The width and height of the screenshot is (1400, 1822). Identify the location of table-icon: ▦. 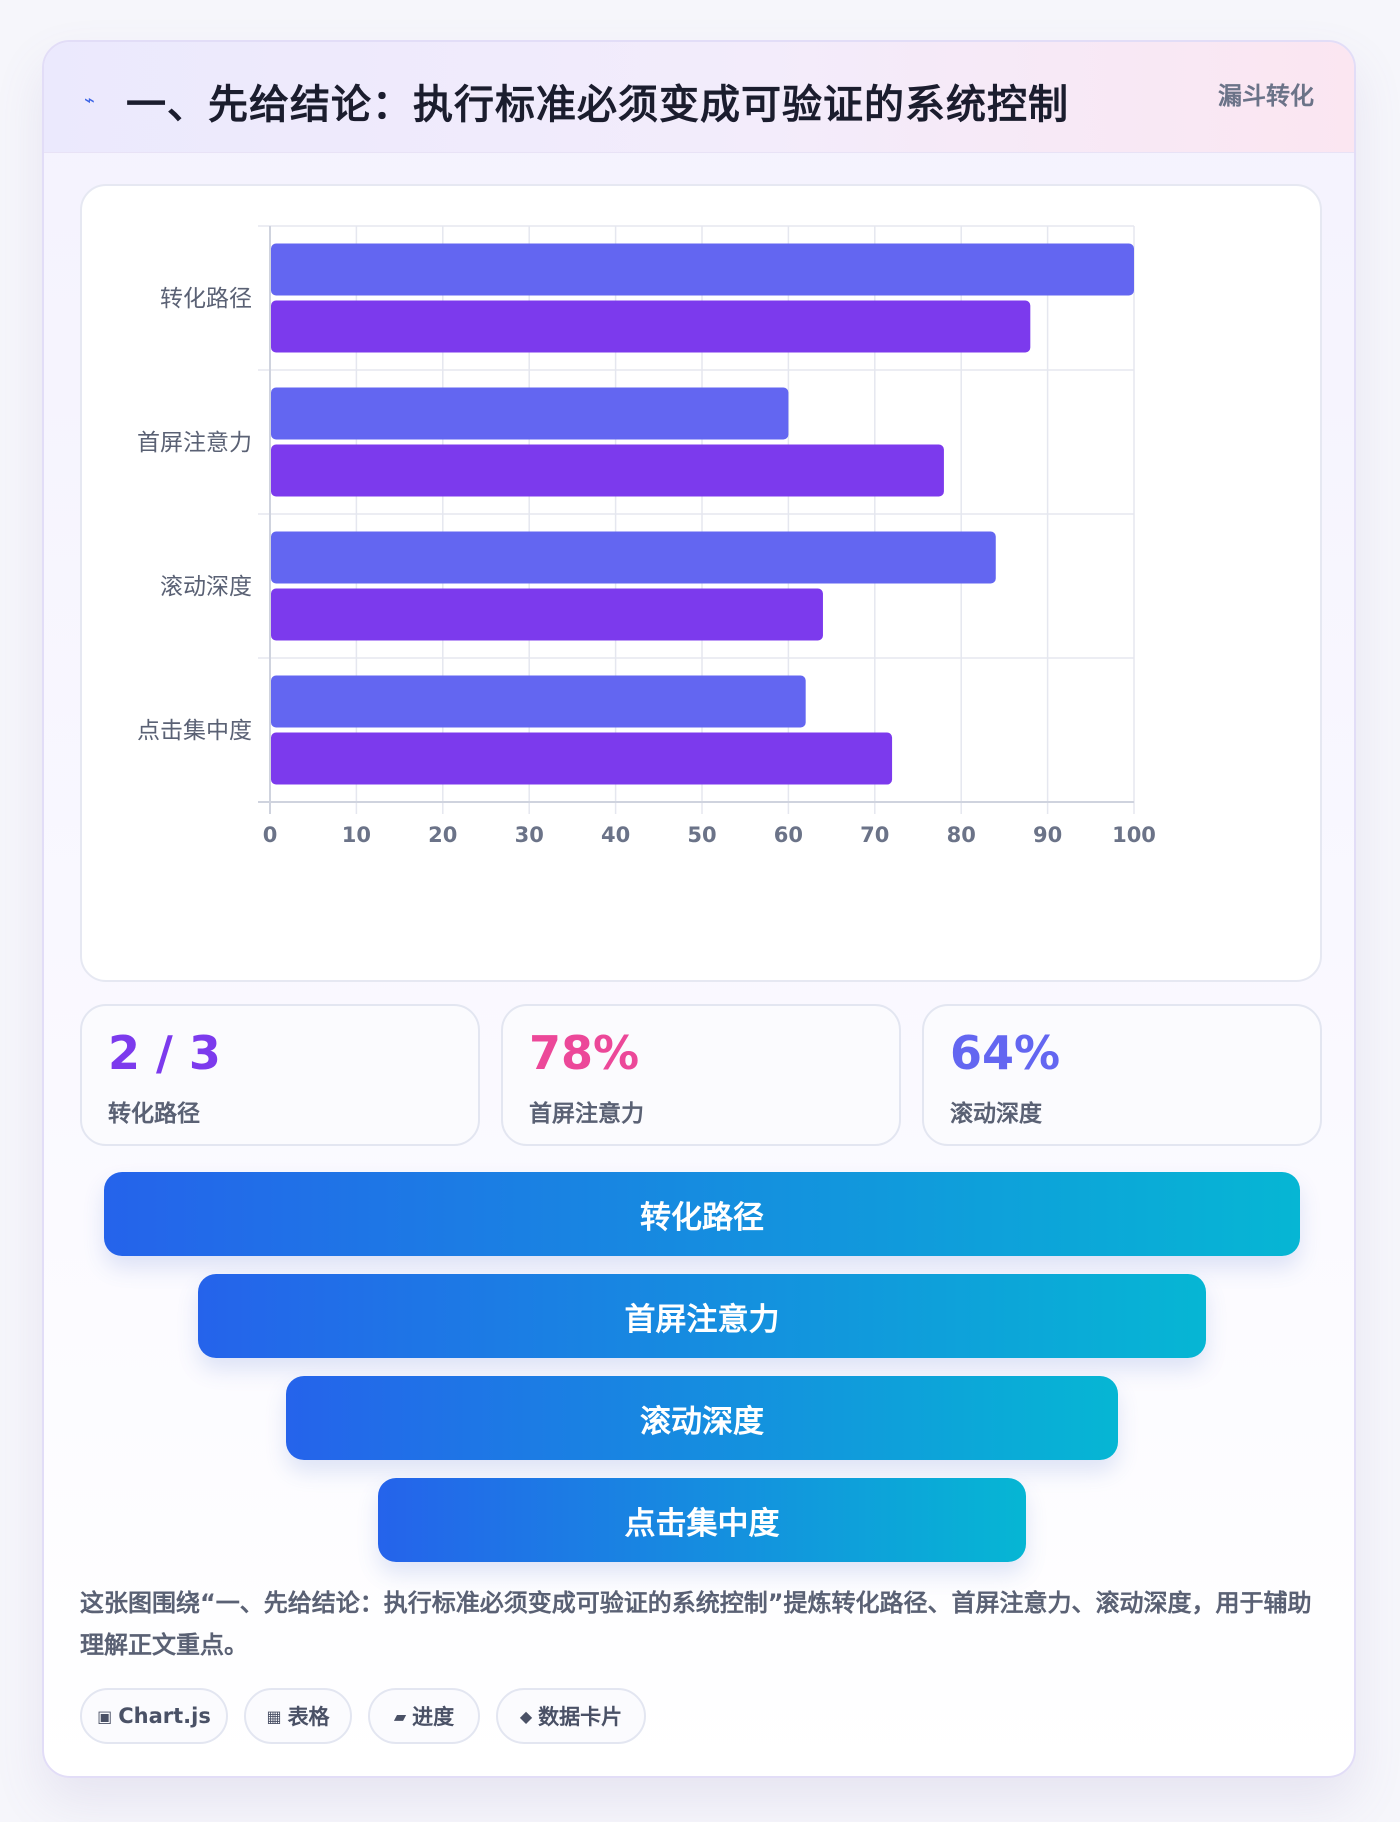
(274, 1716).